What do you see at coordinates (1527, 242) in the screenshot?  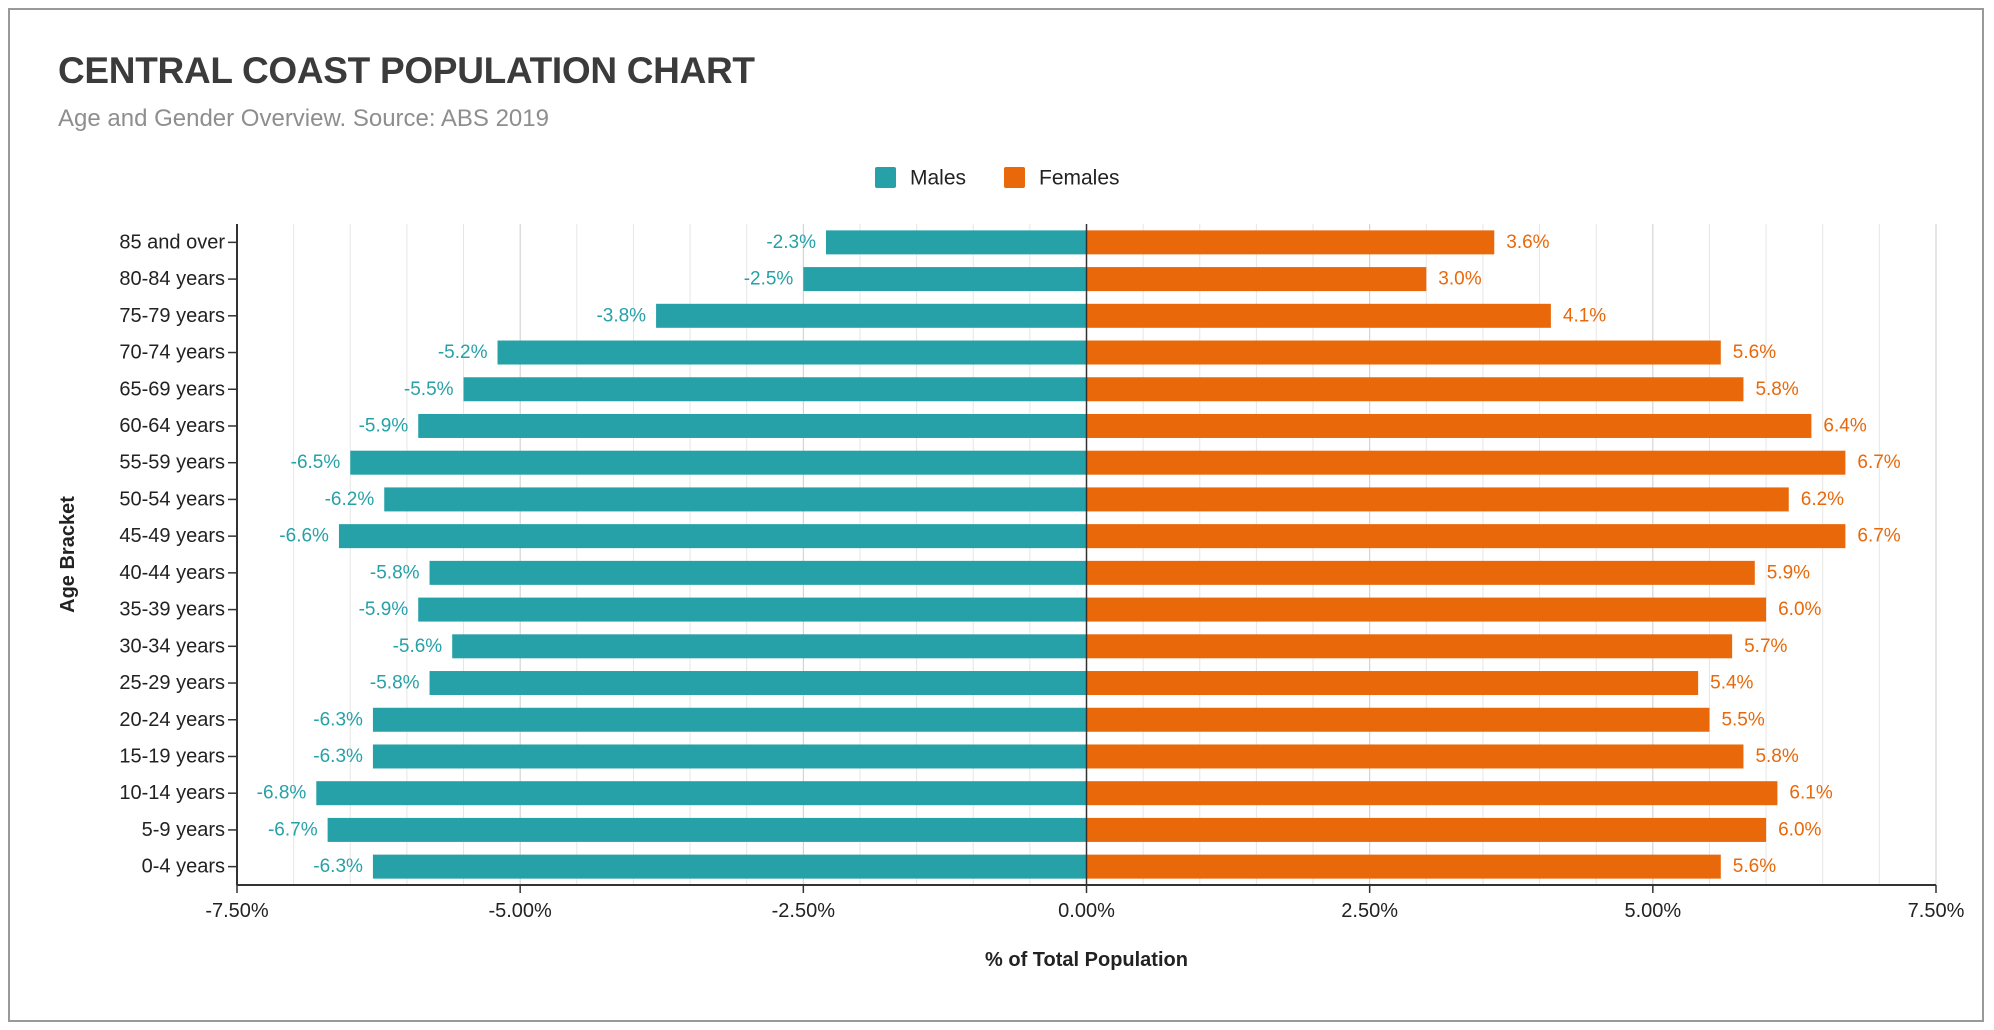 I see `data-label-females-0: 3.6%` at bounding box center [1527, 242].